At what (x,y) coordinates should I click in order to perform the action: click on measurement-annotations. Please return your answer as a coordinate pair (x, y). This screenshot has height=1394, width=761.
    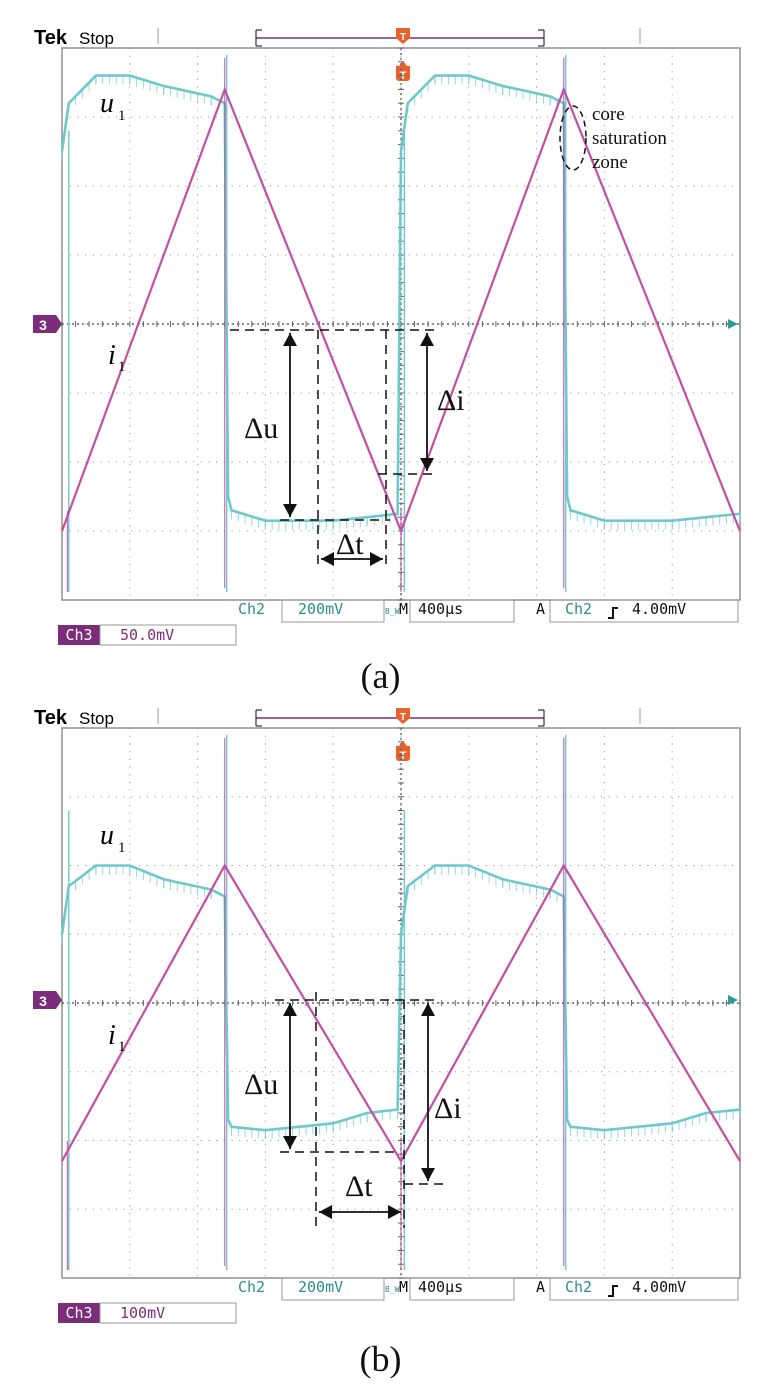
    Looking at the image, I should click on (360, 1110).